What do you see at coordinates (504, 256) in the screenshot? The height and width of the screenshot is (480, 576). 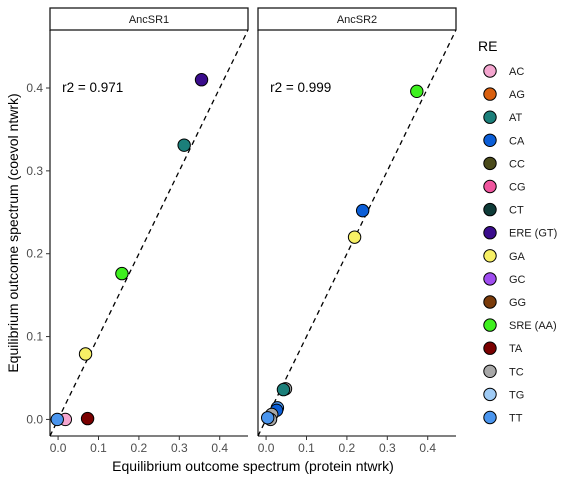 I see `legend-item: GA` at bounding box center [504, 256].